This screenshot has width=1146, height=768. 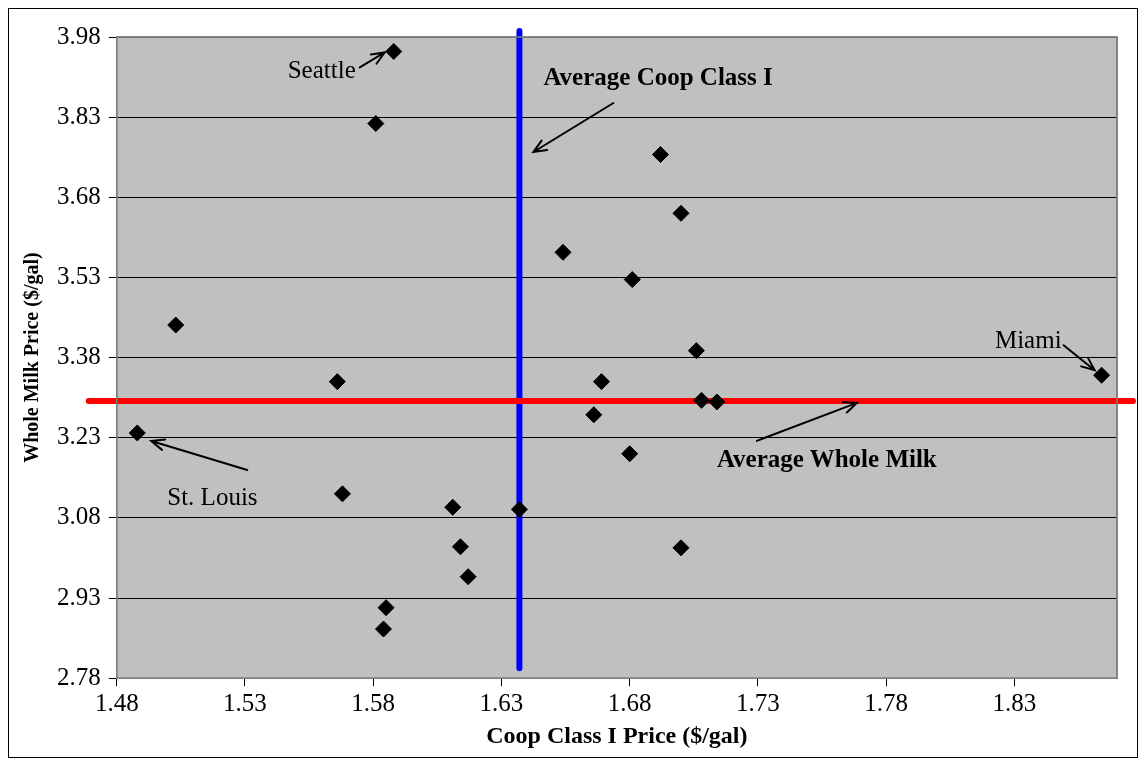 What do you see at coordinates (116, 702) in the screenshot?
I see `x-tick-label: 1.48` at bounding box center [116, 702].